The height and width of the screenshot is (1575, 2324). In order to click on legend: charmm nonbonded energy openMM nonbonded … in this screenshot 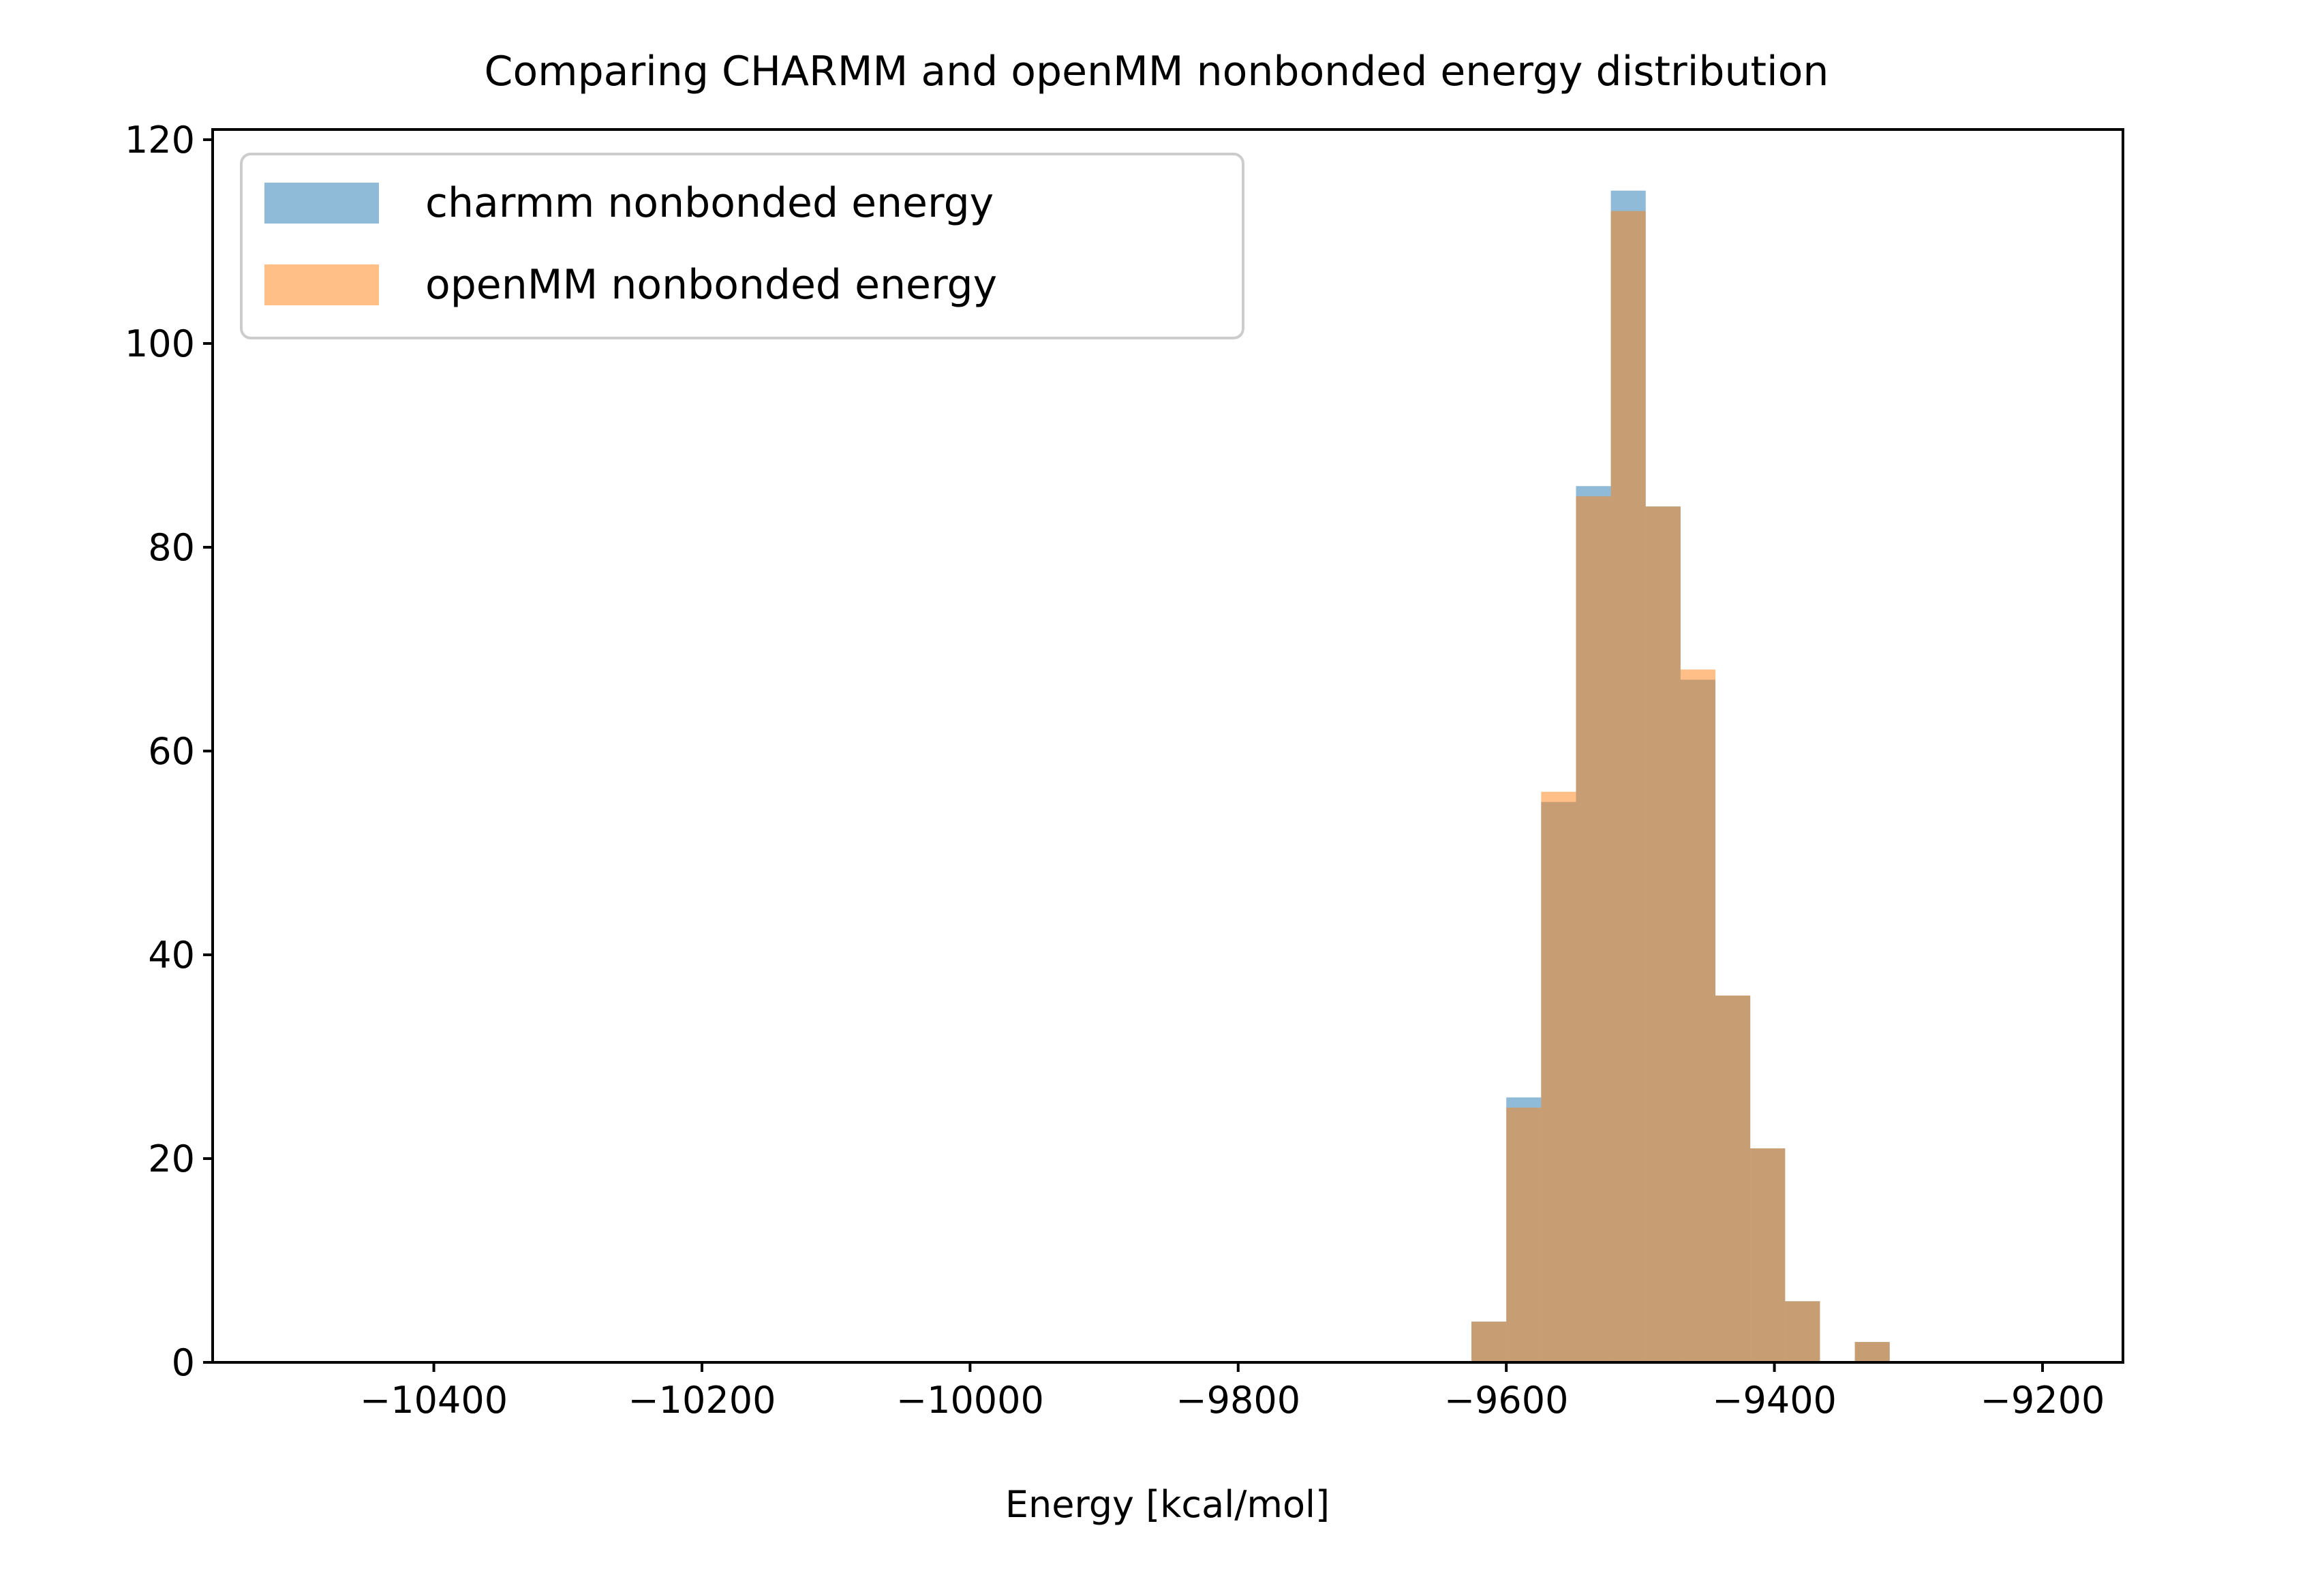, I will do `click(742, 246)`.